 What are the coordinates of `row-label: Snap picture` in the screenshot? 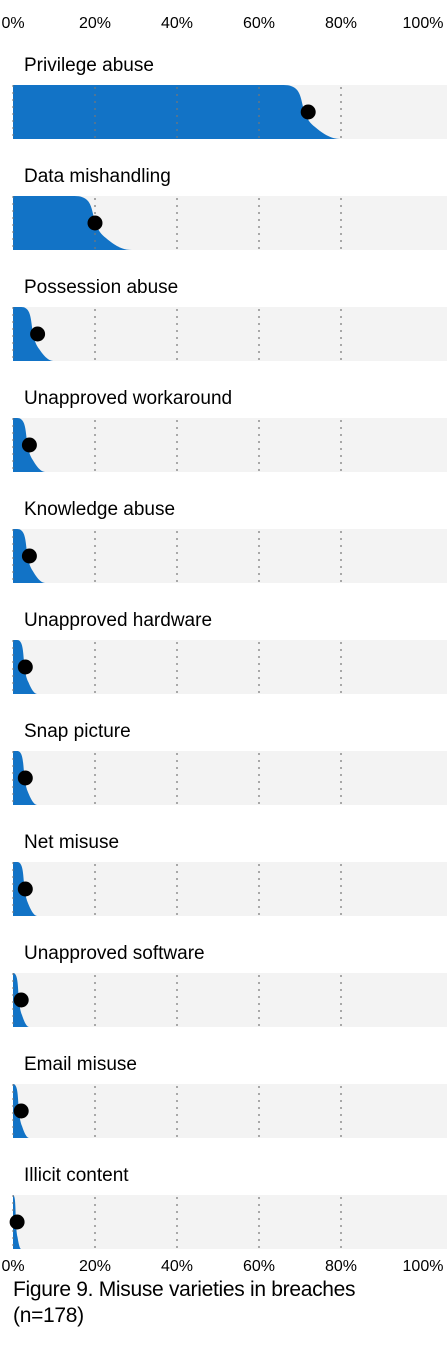 It's located at (77, 731).